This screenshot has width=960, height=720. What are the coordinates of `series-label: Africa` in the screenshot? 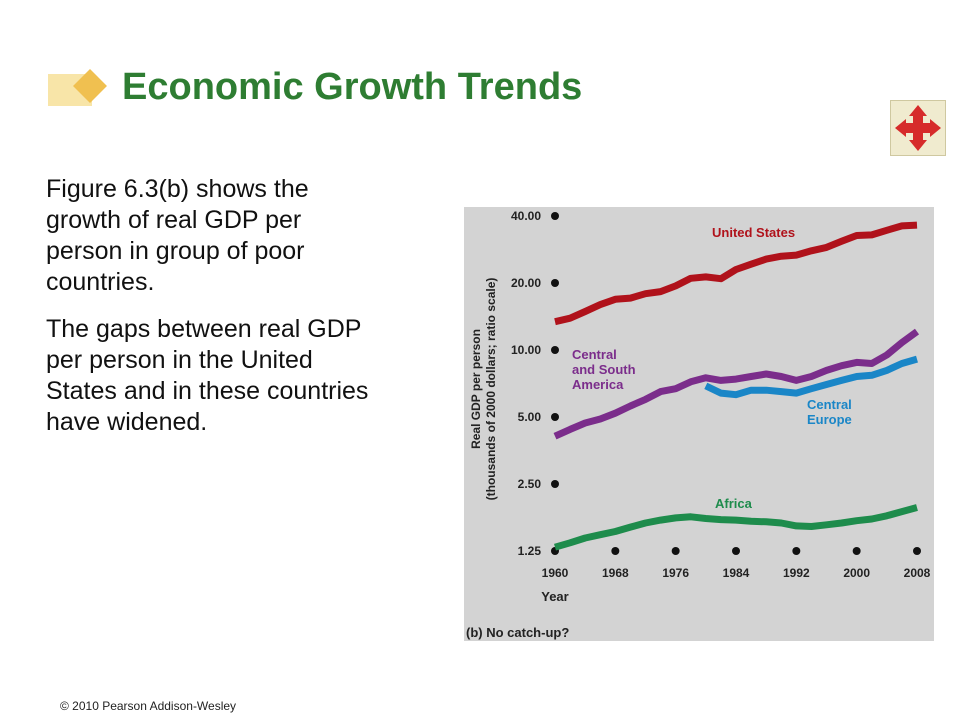 It's located at (734, 503).